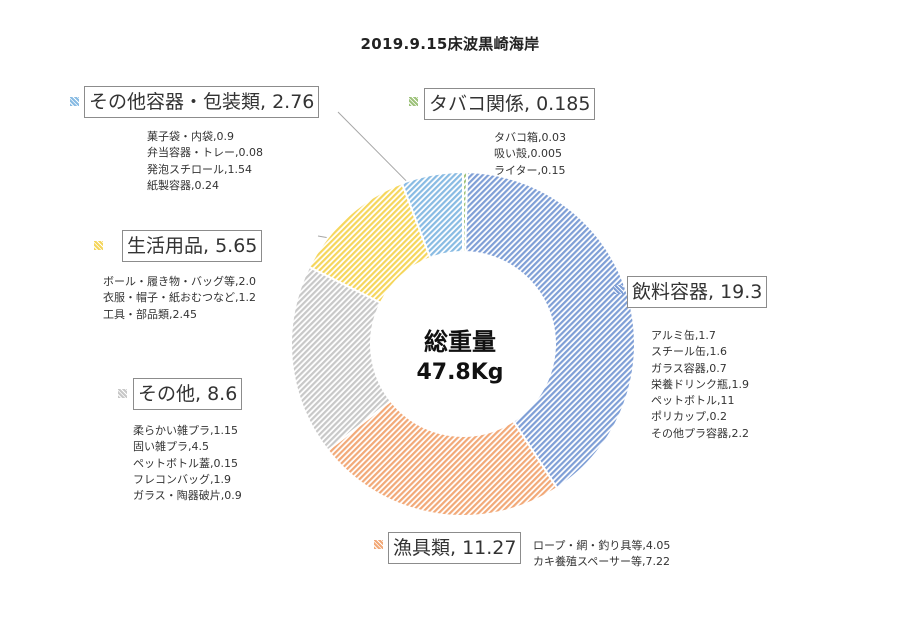  I want to click on center-label: 総重量, so click(460, 342).